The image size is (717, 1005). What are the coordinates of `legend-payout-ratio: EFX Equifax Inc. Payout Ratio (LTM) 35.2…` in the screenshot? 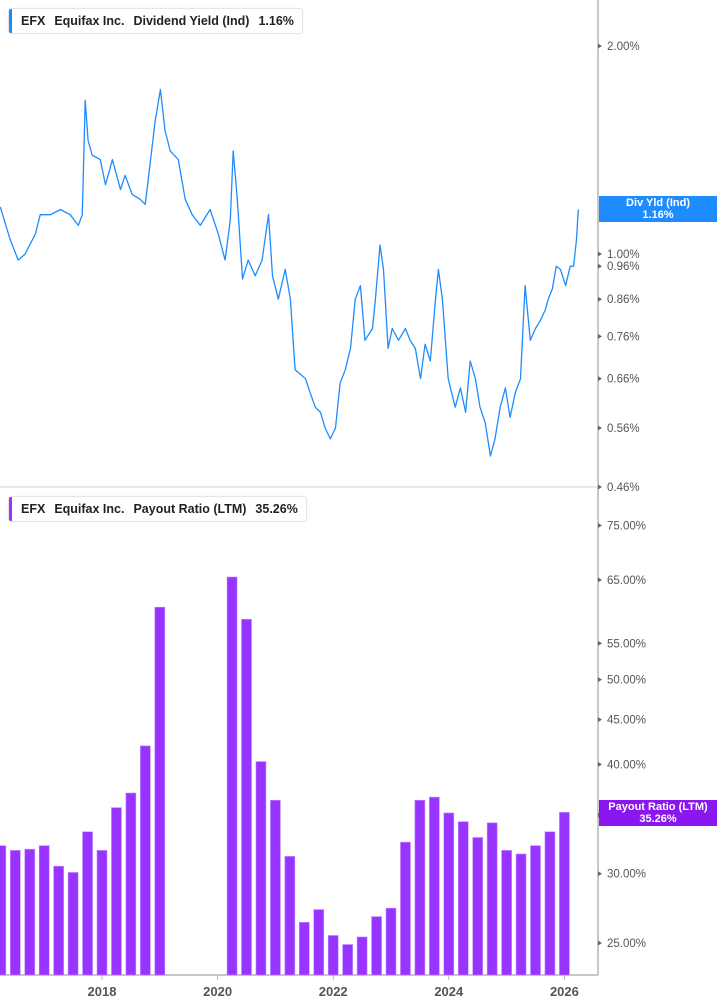 It's located at (157, 509).